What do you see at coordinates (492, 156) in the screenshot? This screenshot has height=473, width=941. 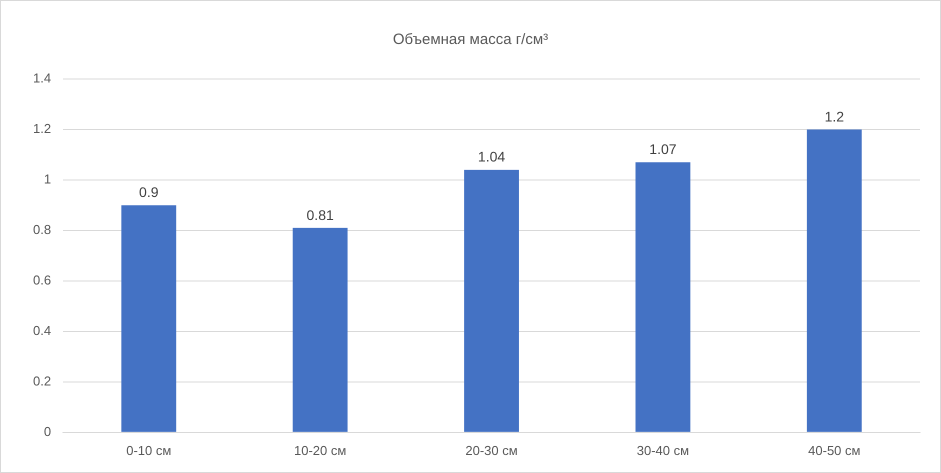 I see `data-label: 1.04` at bounding box center [492, 156].